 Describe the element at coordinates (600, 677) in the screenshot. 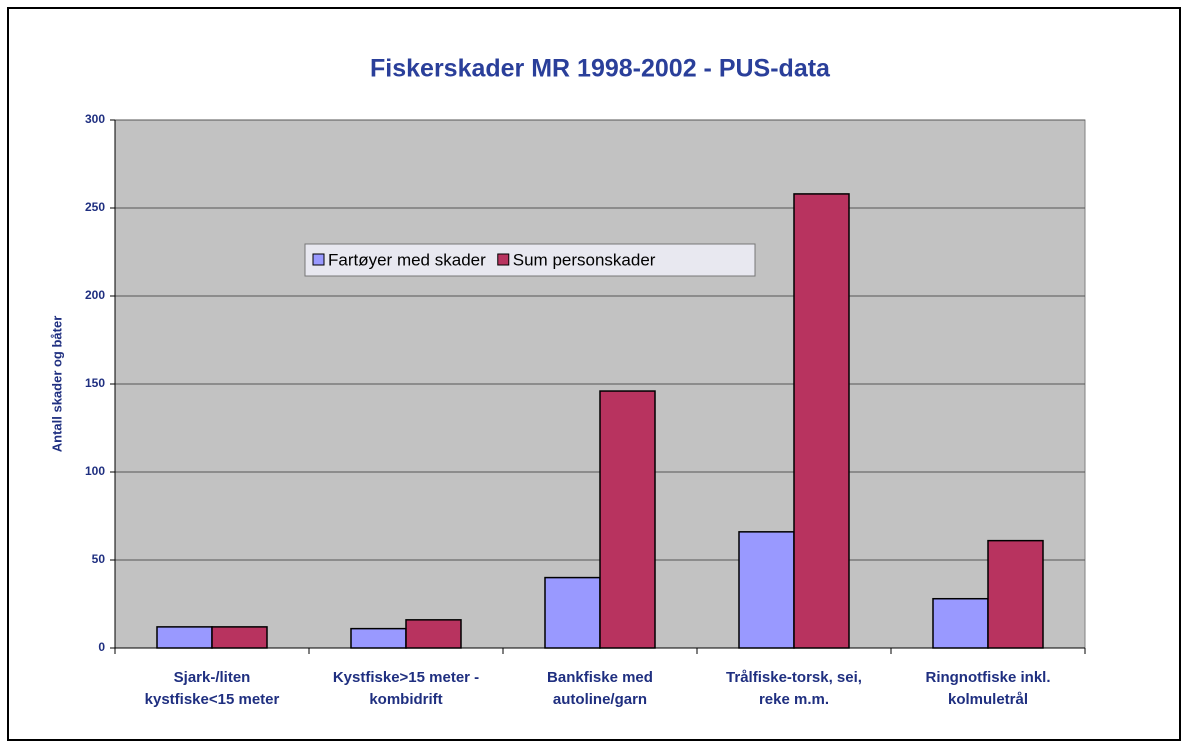

I see `x-tick-label: Bankfiske med` at that location.